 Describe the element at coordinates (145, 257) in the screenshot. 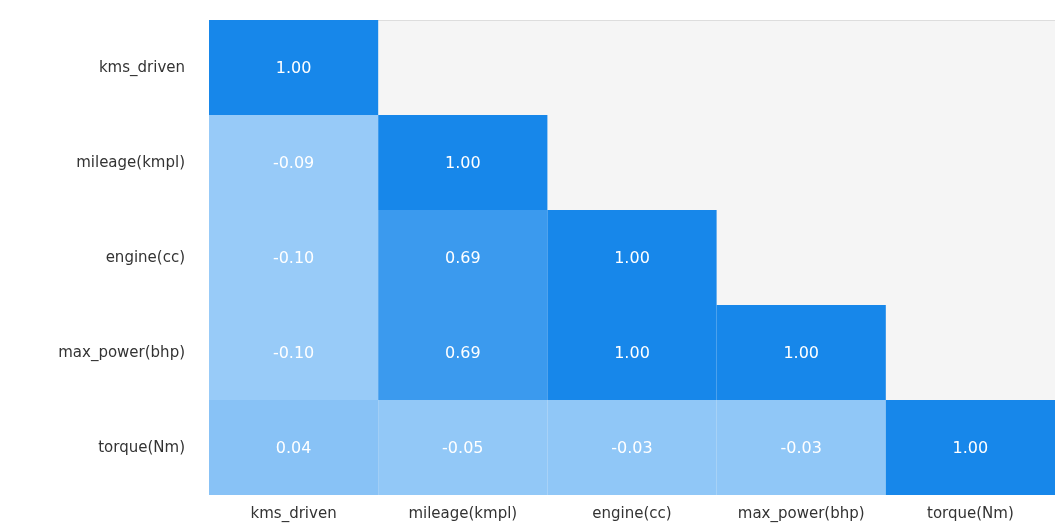

I see `y-tick-label: engine(cc)` at that location.